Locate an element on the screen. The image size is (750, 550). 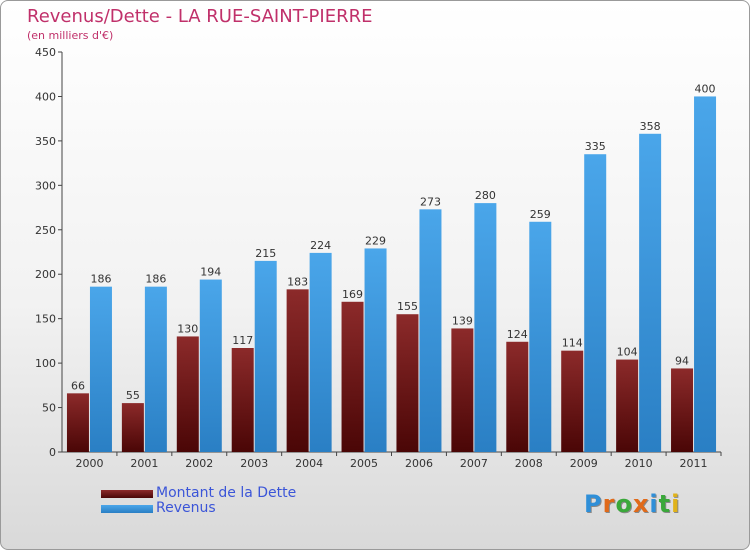
logo-letter: P is located at coordinates (593, 504).